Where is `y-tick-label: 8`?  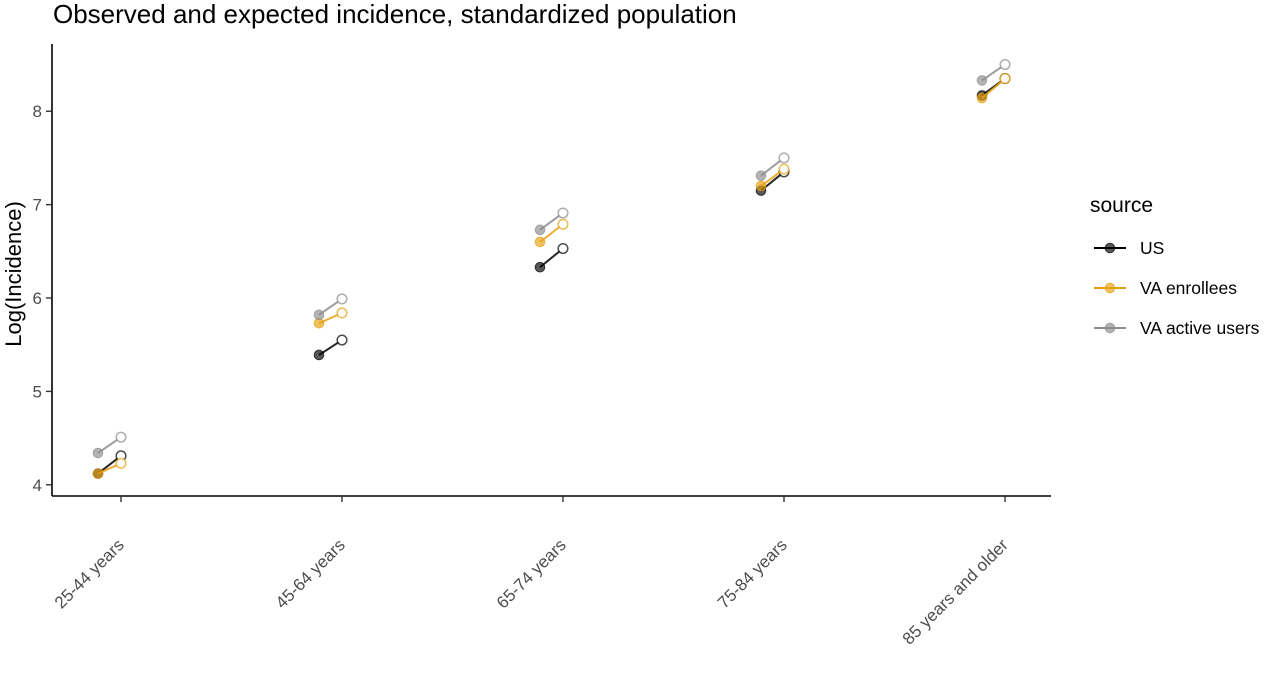 y-tick-label: 8 is located at coordinates (37, 111).